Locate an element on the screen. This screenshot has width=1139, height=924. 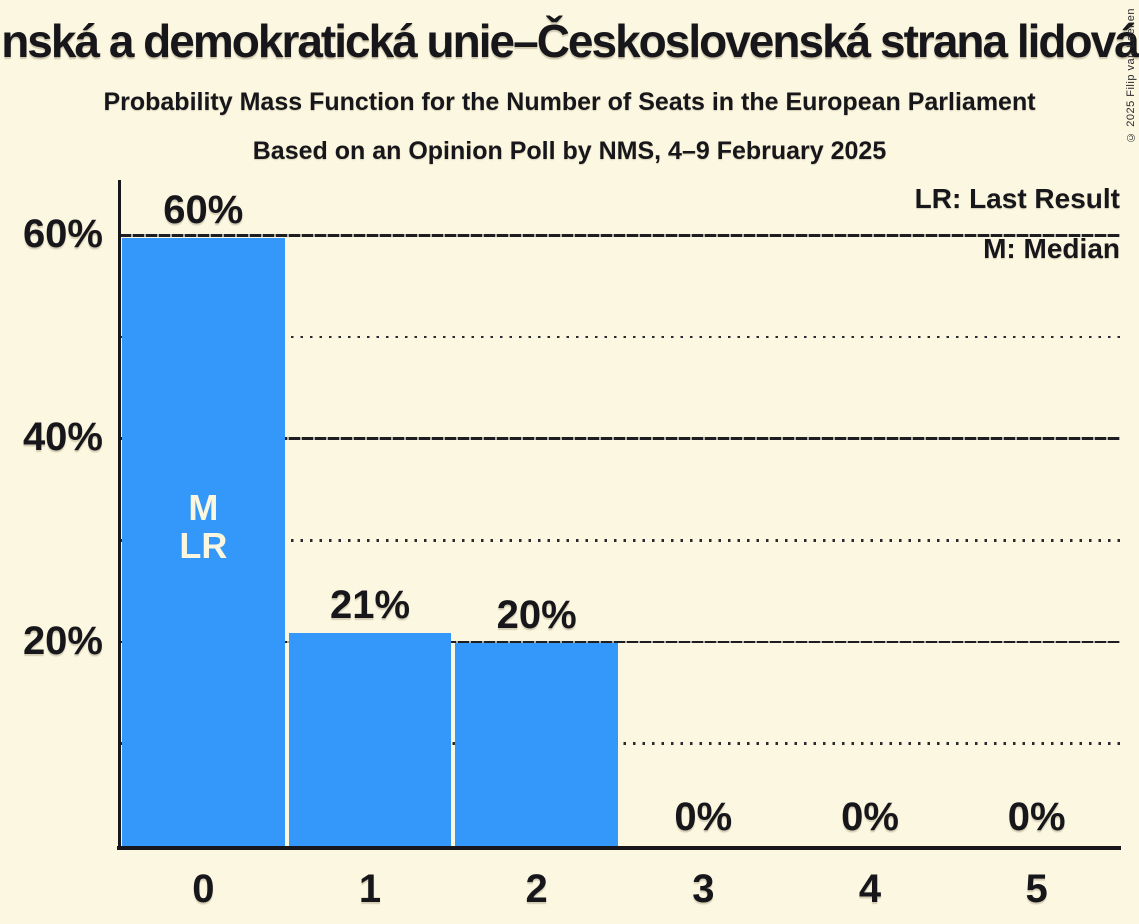
gridline-major-20pct is located at coordinates (620, 642).